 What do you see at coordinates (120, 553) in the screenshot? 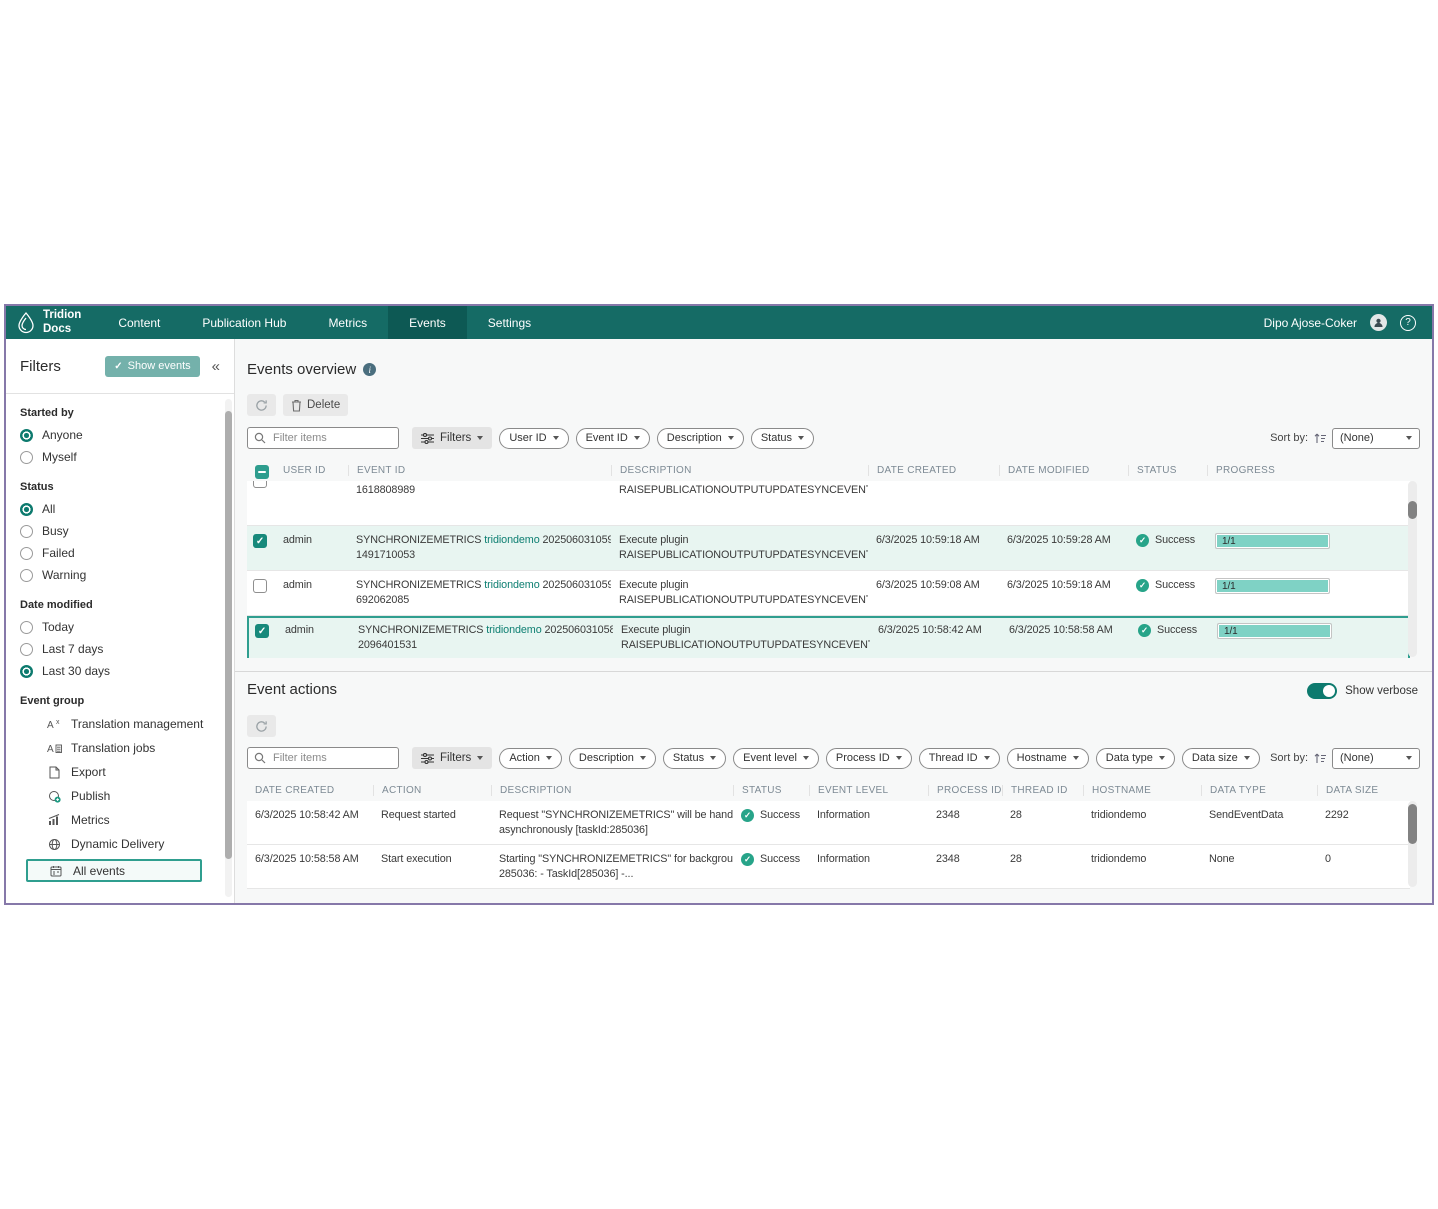
I see `radio-failed: Failed` at bounding box center [120, 553].